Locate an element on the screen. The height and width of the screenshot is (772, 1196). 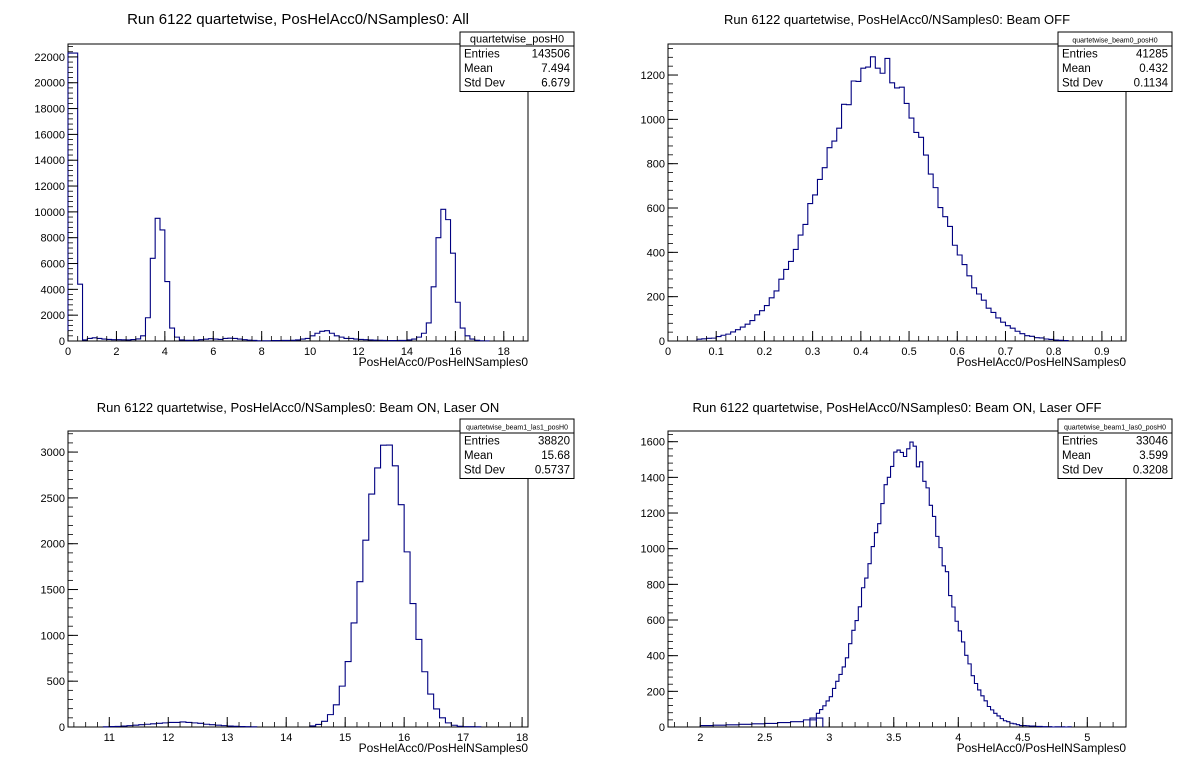
x-tick-label: 4.5 is located at coordinates (1022, 738).